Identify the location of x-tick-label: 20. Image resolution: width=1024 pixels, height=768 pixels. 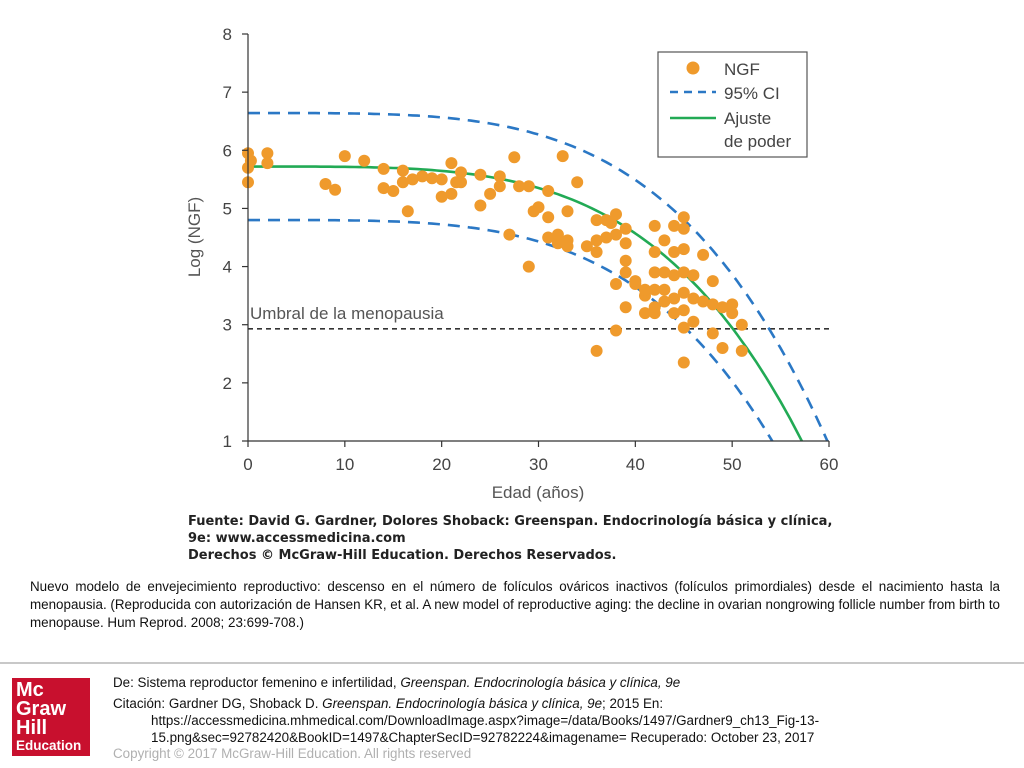
(441, 464).